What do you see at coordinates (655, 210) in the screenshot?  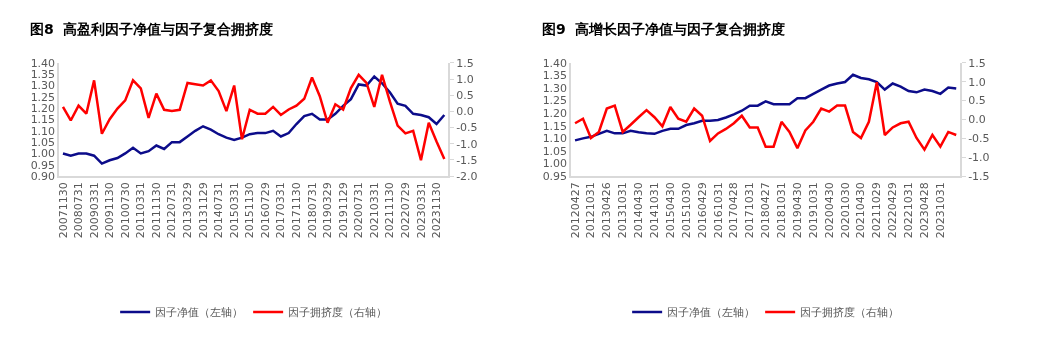 I see `x-tick-label: 20141031` at bounding box center [655, 210].